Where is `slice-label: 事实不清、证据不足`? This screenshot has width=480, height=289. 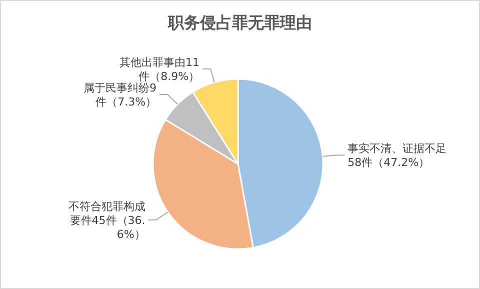 slice-label: 事实不清、证据不足 is located at coordinates (397, 149).